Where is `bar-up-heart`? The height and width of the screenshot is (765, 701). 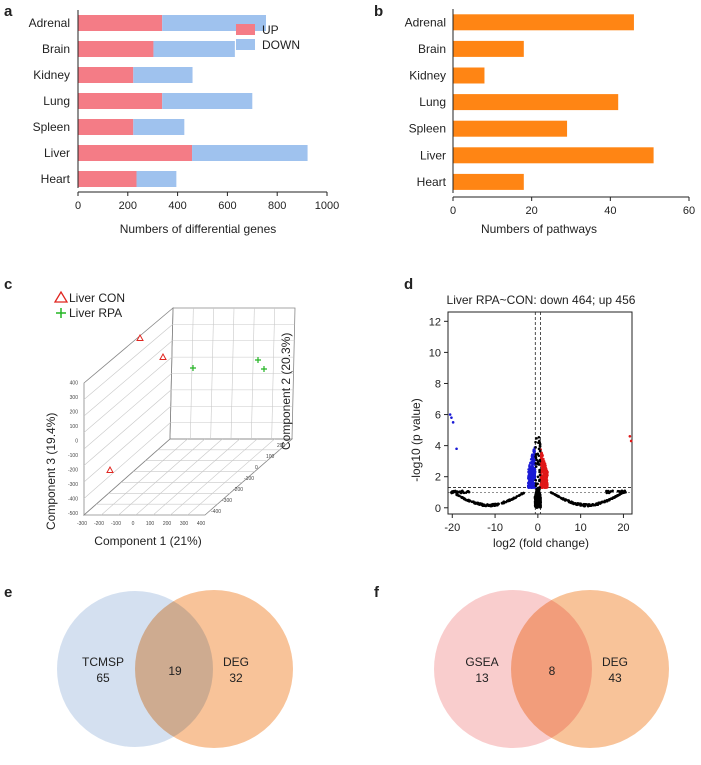
bar-up-heart is located at coordinates (107, 179).